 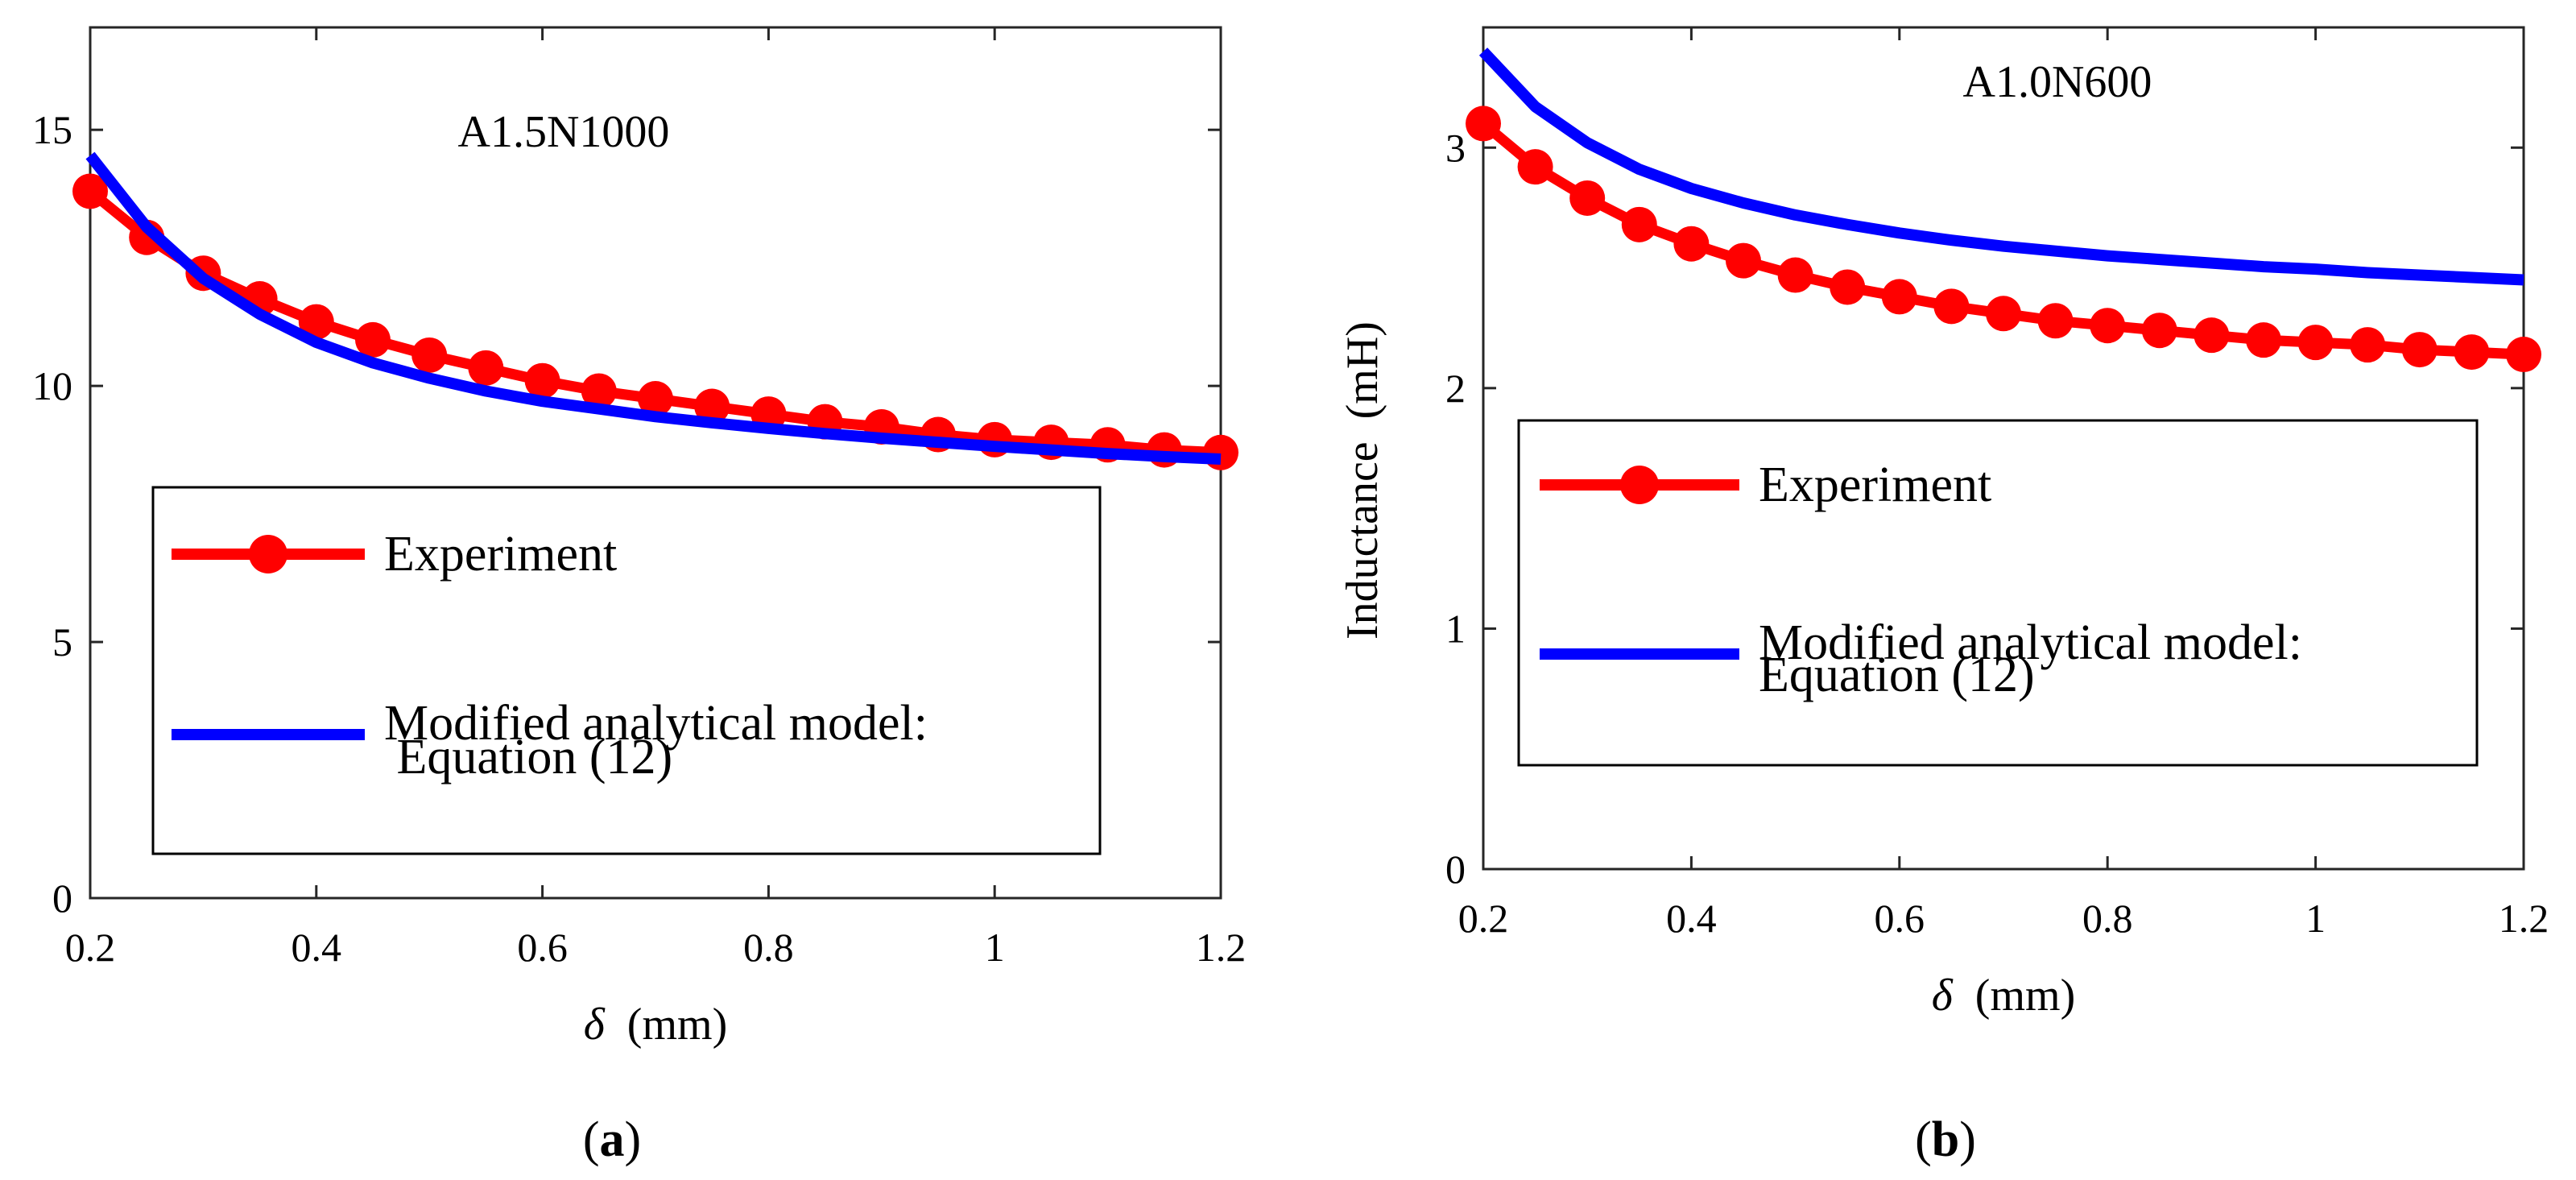 I want to click on panel-caption: (b), so click(x=1946, y=1139).